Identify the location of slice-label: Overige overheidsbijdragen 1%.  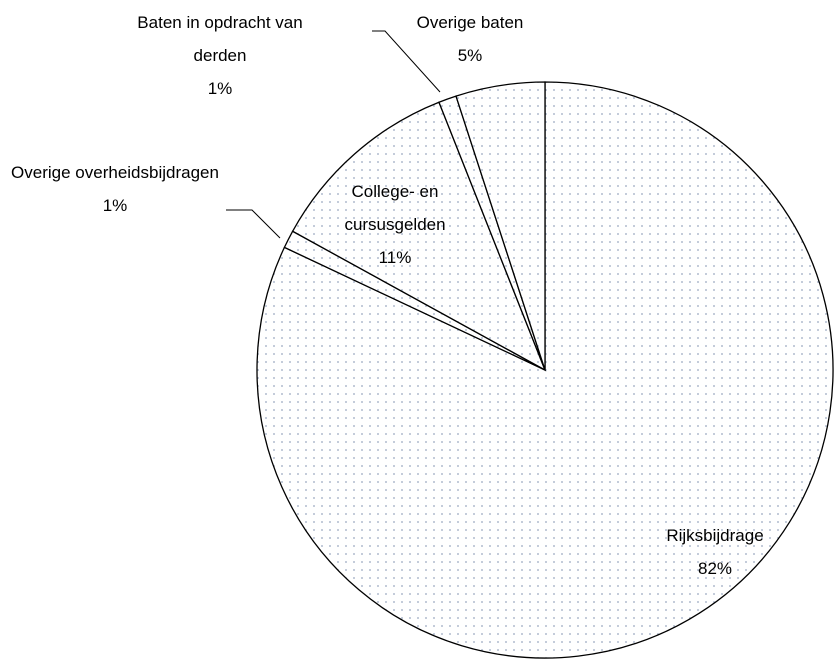
(115, 189).